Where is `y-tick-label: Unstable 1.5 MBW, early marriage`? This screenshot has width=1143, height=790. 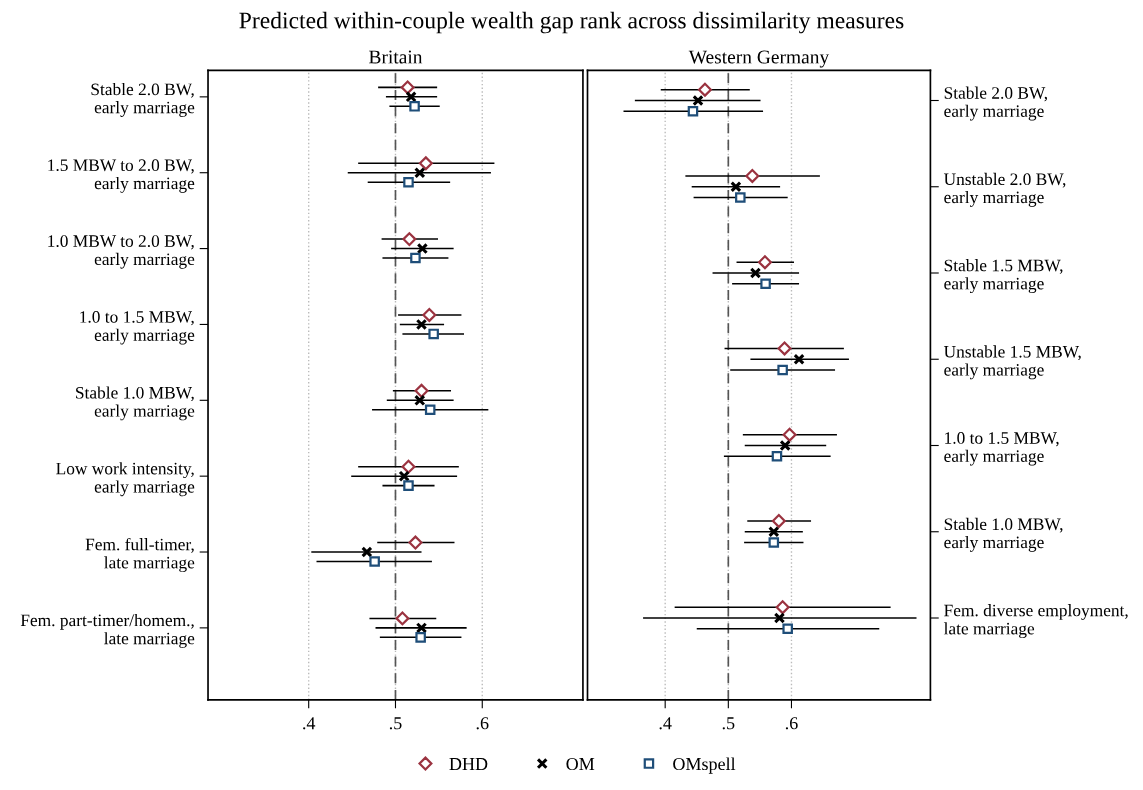
y-tick-label: Unstable 1.5 MBW, early marriage is located at coordinates (1012, 362).